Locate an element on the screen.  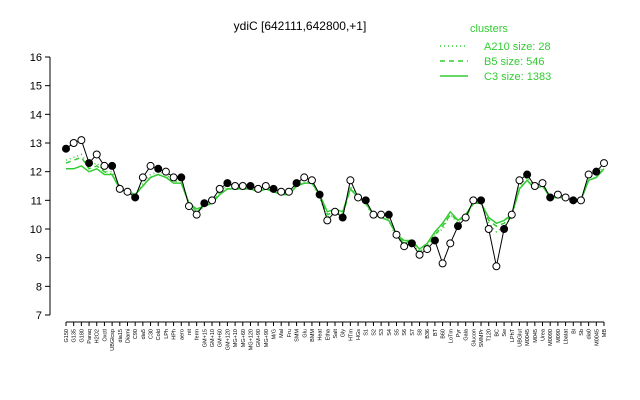
x-tick-label: S8 is located at coordinates (421, 332).